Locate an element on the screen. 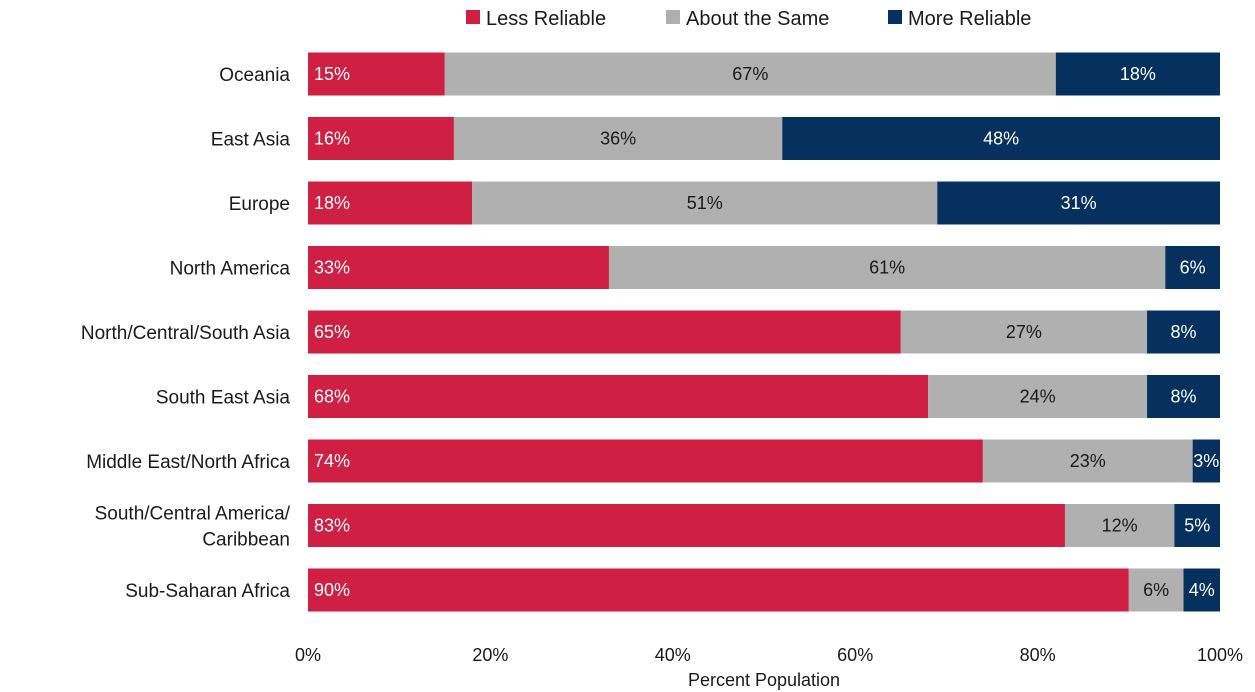  data-label-more-reliable-south-east-asia: 8% is located at coordinates (1184, 397).